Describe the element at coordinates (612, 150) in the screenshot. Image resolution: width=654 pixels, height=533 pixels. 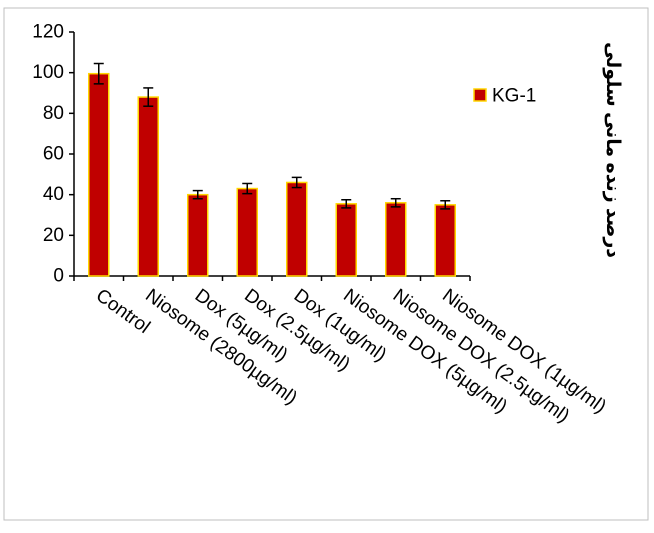
I see `y-axis-title: درصد زنده مانی سلولی` at that location.